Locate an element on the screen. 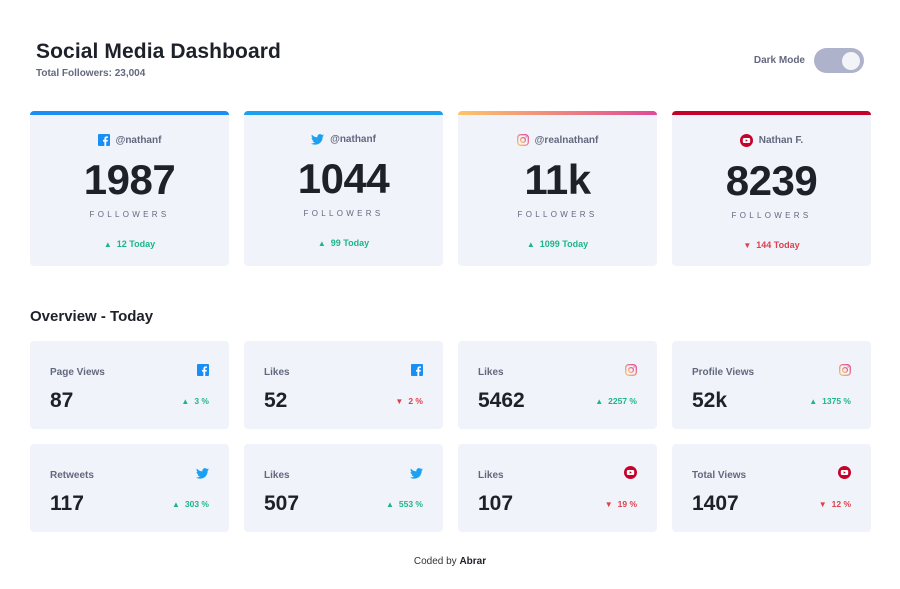 Image resolution: width=900 pixels, height=589 pixels. footer: Coded by Abrar is located at coordinates (450, 561).